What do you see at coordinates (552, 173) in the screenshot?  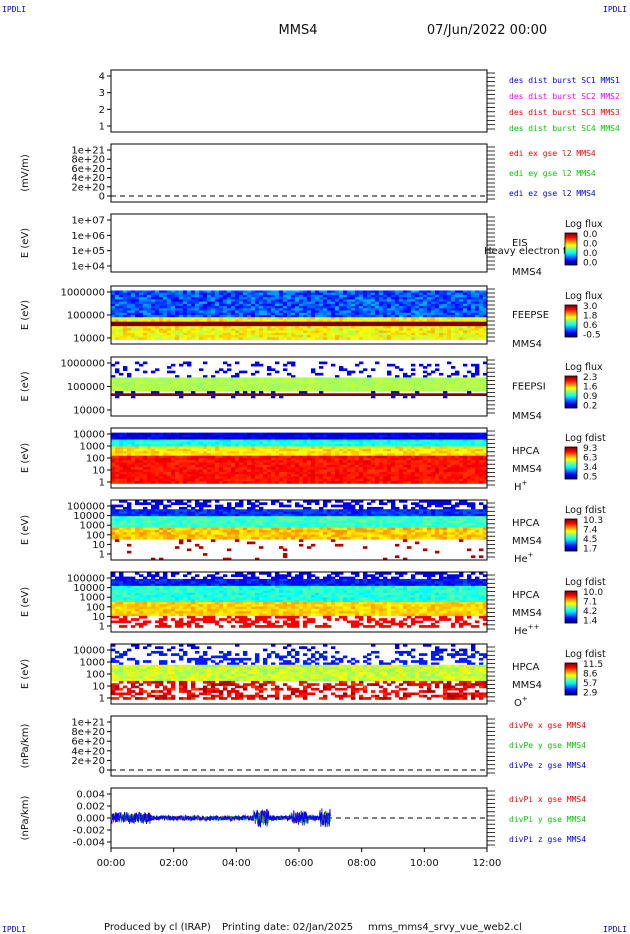 I see `p2-legend-item: edi ey gse l2 MMS4` at bounding box center [552, 173].